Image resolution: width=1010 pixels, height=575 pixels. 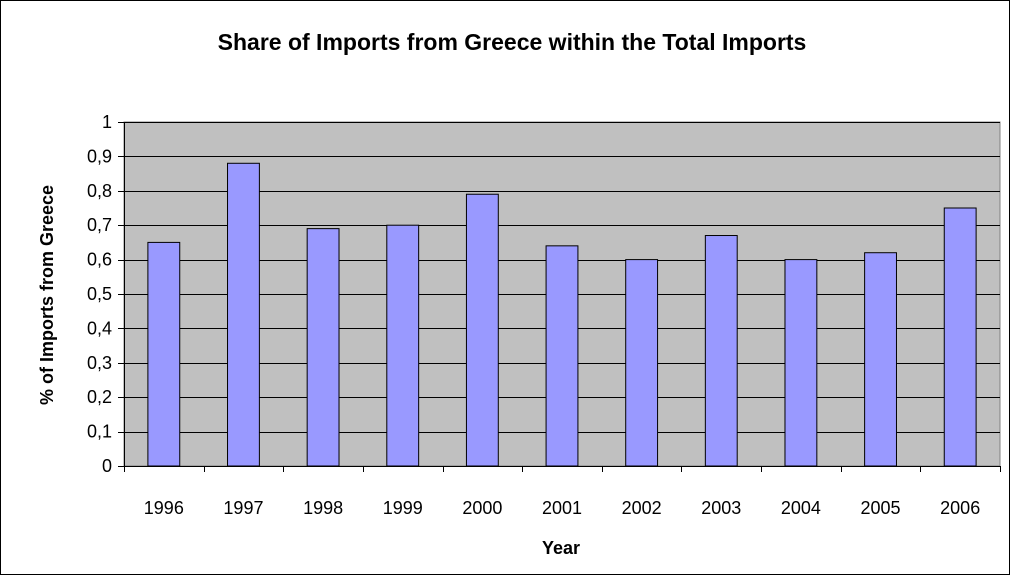 I want to click on bar-2003, so click(x=721, y=351).